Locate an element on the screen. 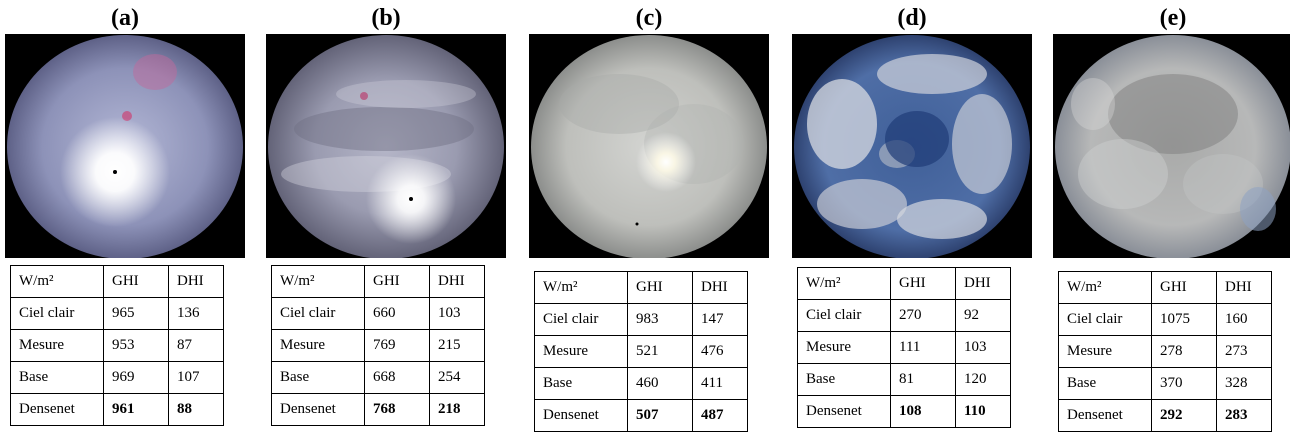 This screenshot has height=432, width=1290. table-row: Mesure 521 476 is located at coordinates (641, 351).